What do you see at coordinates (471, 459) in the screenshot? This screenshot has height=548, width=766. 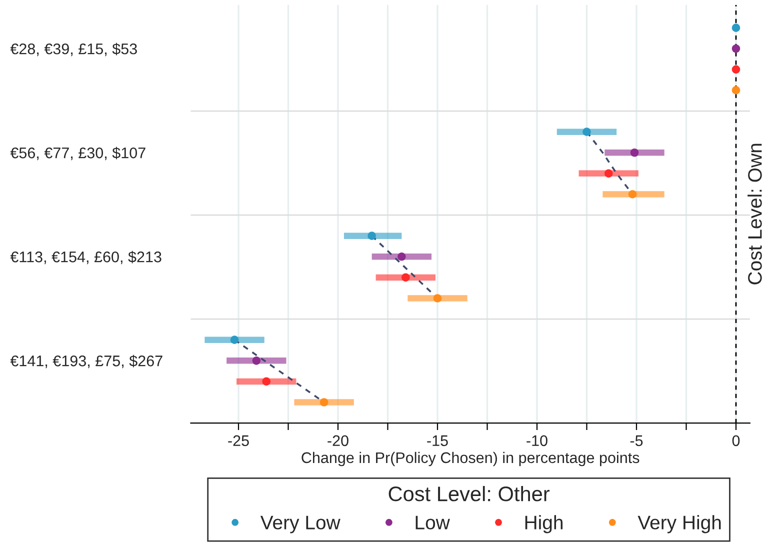 I see `x-axis-title: Change in Pr(Policy Chosen) in percentage points` at bounding box center [471, 459].